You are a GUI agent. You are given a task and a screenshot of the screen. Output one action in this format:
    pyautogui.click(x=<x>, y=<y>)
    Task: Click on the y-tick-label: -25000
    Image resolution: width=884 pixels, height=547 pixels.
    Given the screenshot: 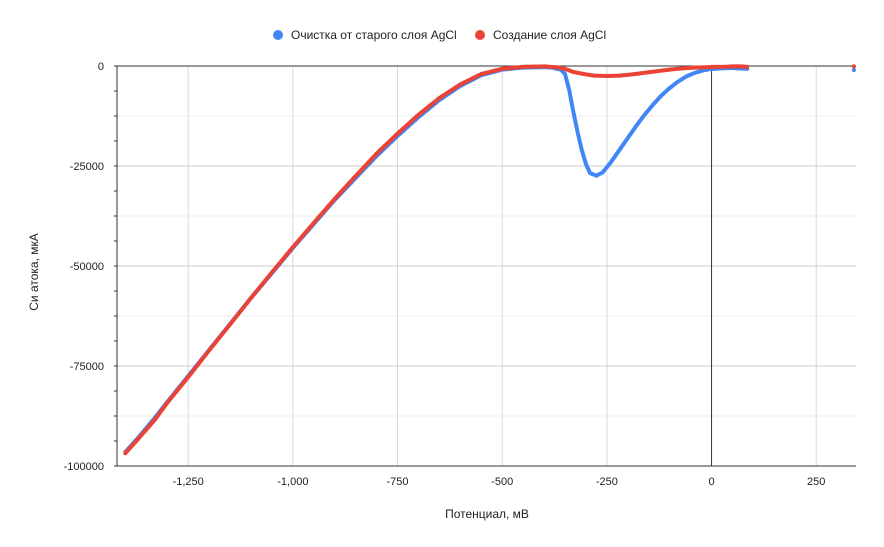 What is the action you would take?
    pyautogui.click(x=87, y=167)
    